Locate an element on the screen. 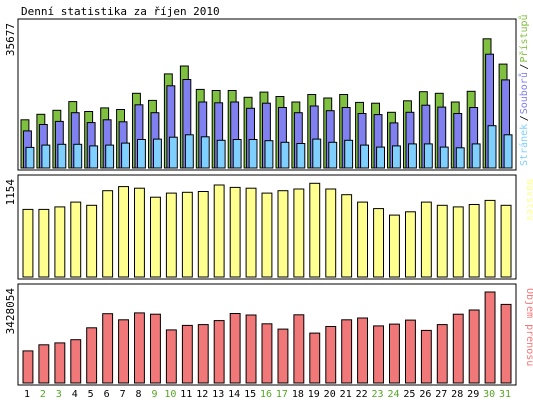 Image resolution: width=533 pixels, height=410 pixels. legend-hits-files: Souborů is located at coordinates (524, 93).